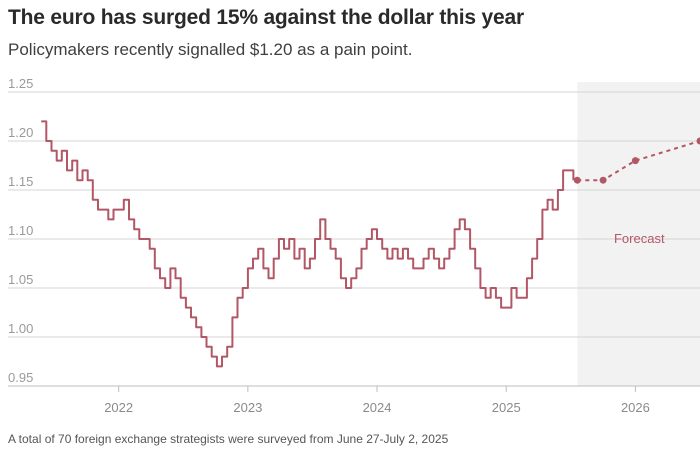 The height and width of the screenshot is (456, 700). Describe the element at coordinates (635, 407) in the screenshot. I see `x-tick-label: 2026` at that location.